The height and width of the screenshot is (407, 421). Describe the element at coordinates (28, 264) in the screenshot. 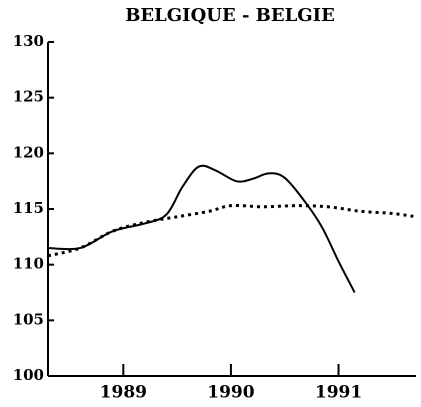

I see `y-tick-label: 110` at that location.